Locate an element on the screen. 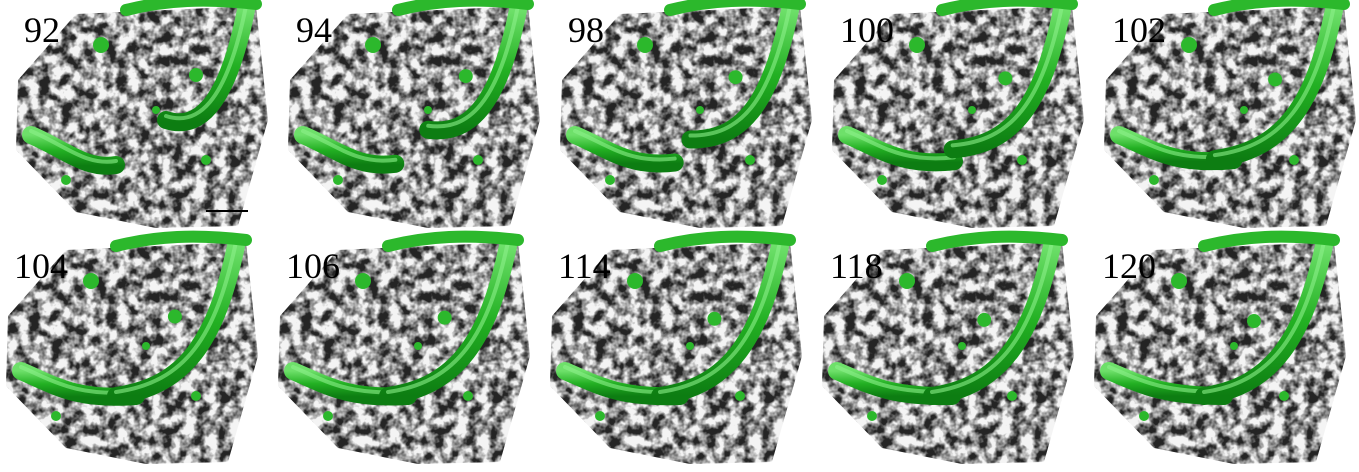 This screenshot has height=472, width=1359. panel: 106 is located at coordinates (404, 347).